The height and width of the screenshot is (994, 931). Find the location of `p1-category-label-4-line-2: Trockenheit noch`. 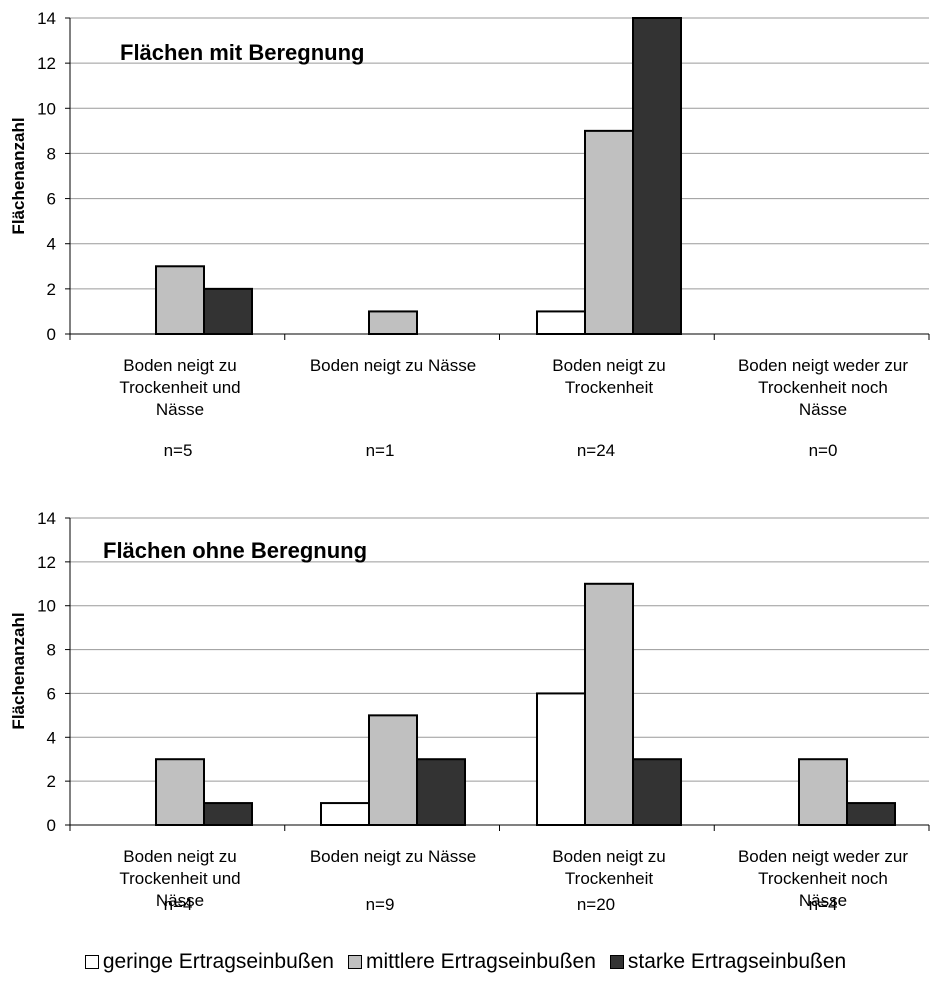

p1-category-label-4-line-2: Trockenheit noch is located at coordinates (823, 387).